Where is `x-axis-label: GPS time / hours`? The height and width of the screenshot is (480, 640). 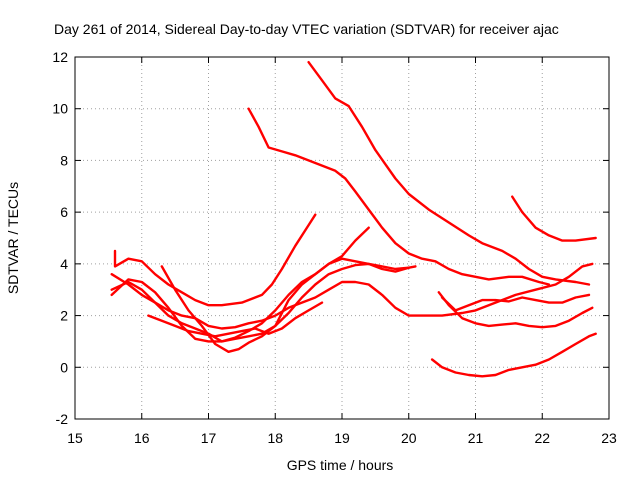 x-axis-label: GPS time / hours is located at coordinates (340, 465).